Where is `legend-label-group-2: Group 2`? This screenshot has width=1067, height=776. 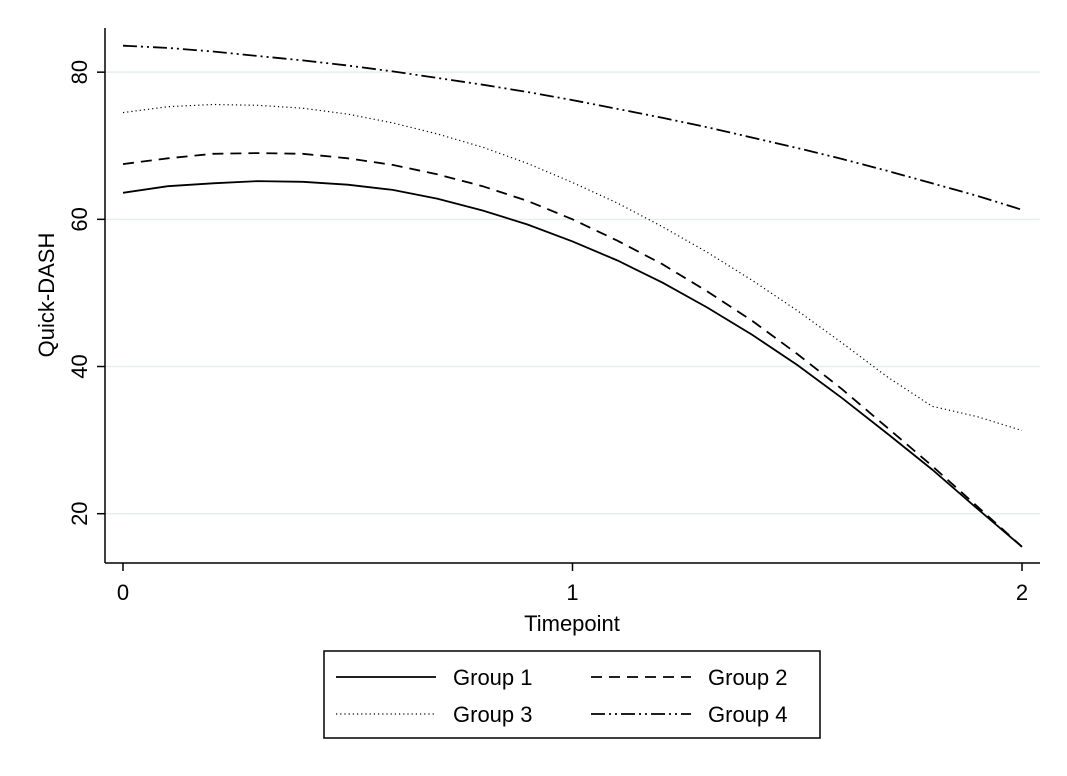
legend-label-group-2: Group 2 is located at coordinates (748, 677).